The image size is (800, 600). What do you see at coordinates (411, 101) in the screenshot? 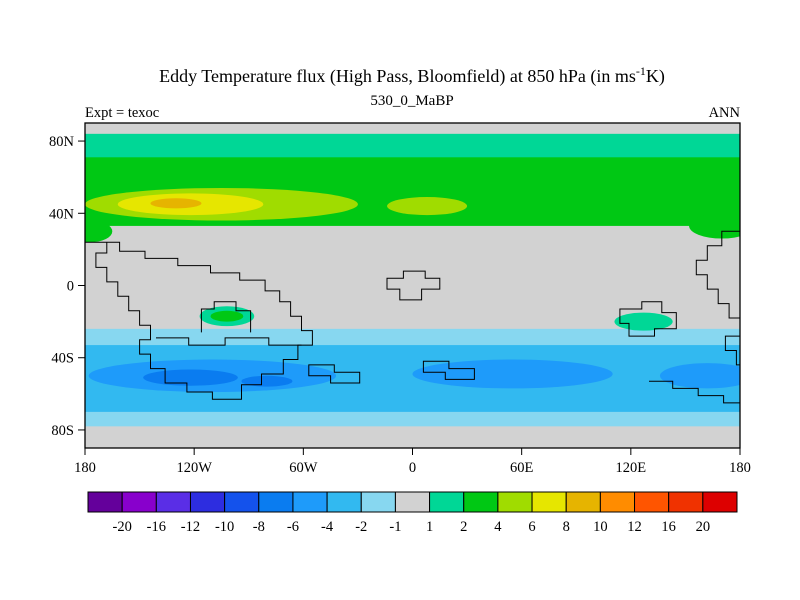
I see `plot-subtitle: 530_0_MaBP` at bounding box center [411, 101].